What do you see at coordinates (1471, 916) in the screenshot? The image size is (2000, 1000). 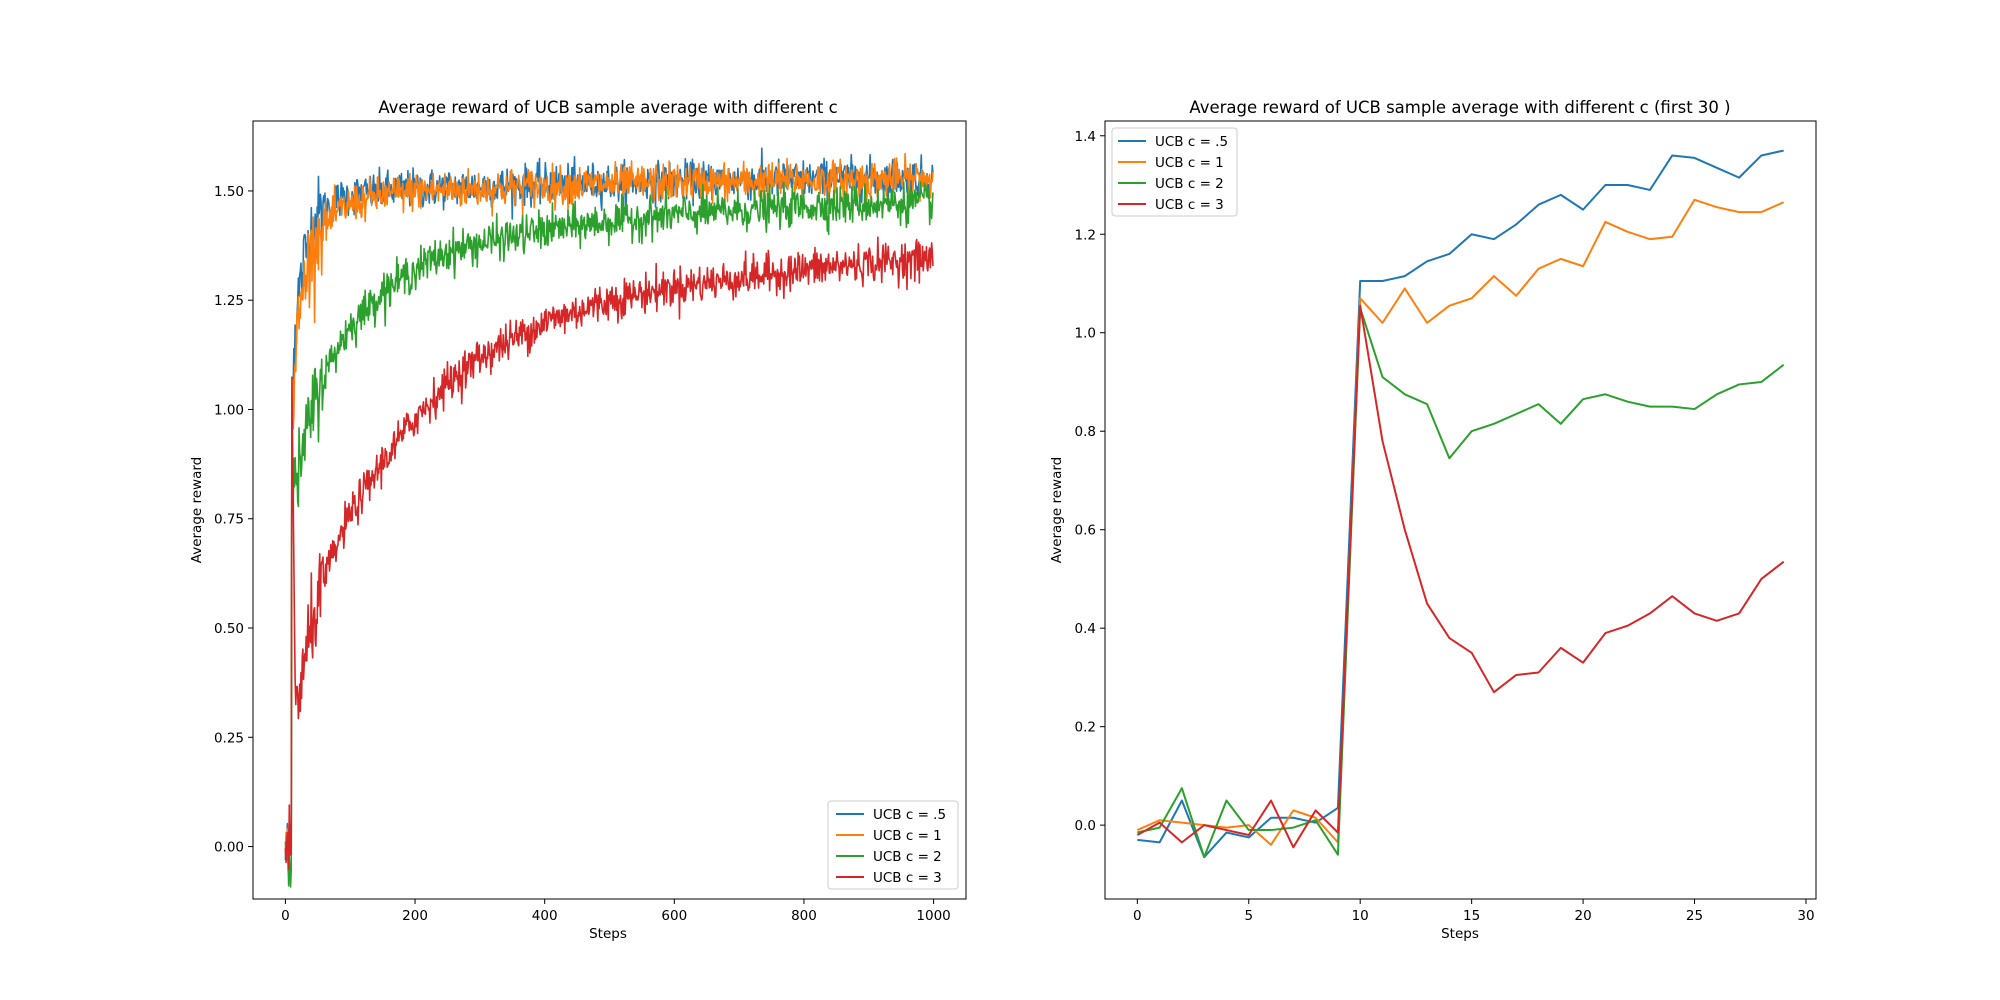 I see `chart-right-xtick-label: 15` at bounding box center [1471, 916].